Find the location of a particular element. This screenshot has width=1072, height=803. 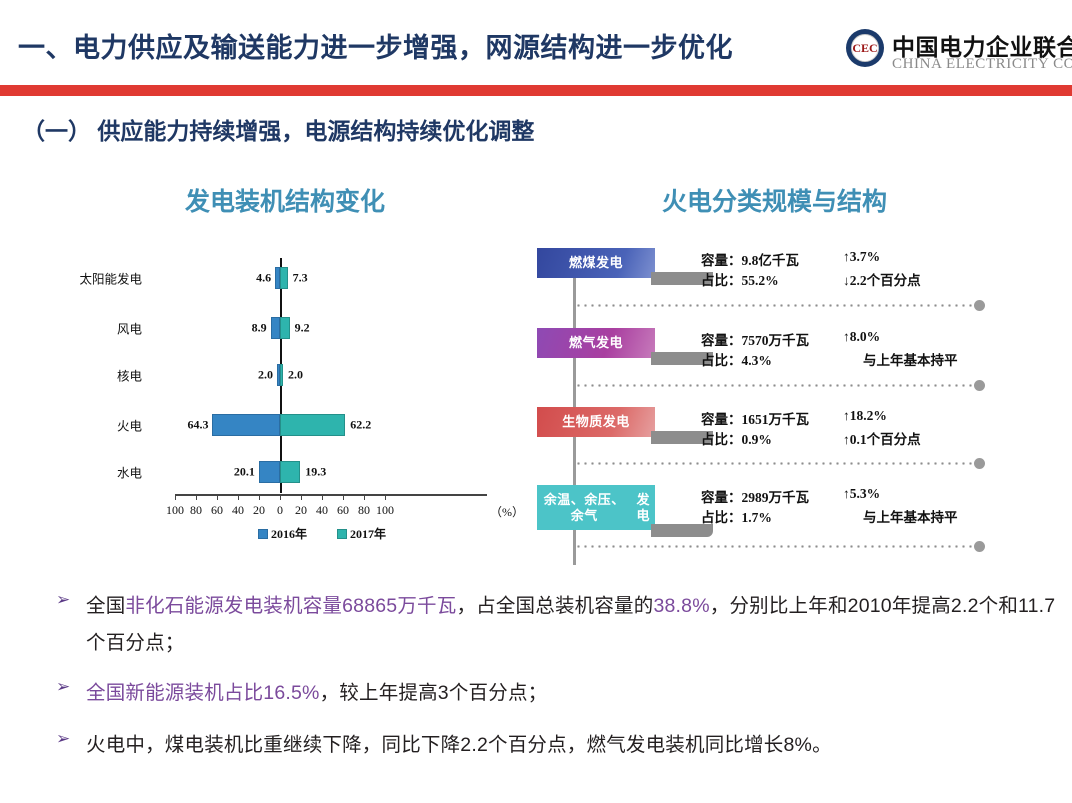

chart-value-label-2016: 20.1 is located at coordinates (244, 471).